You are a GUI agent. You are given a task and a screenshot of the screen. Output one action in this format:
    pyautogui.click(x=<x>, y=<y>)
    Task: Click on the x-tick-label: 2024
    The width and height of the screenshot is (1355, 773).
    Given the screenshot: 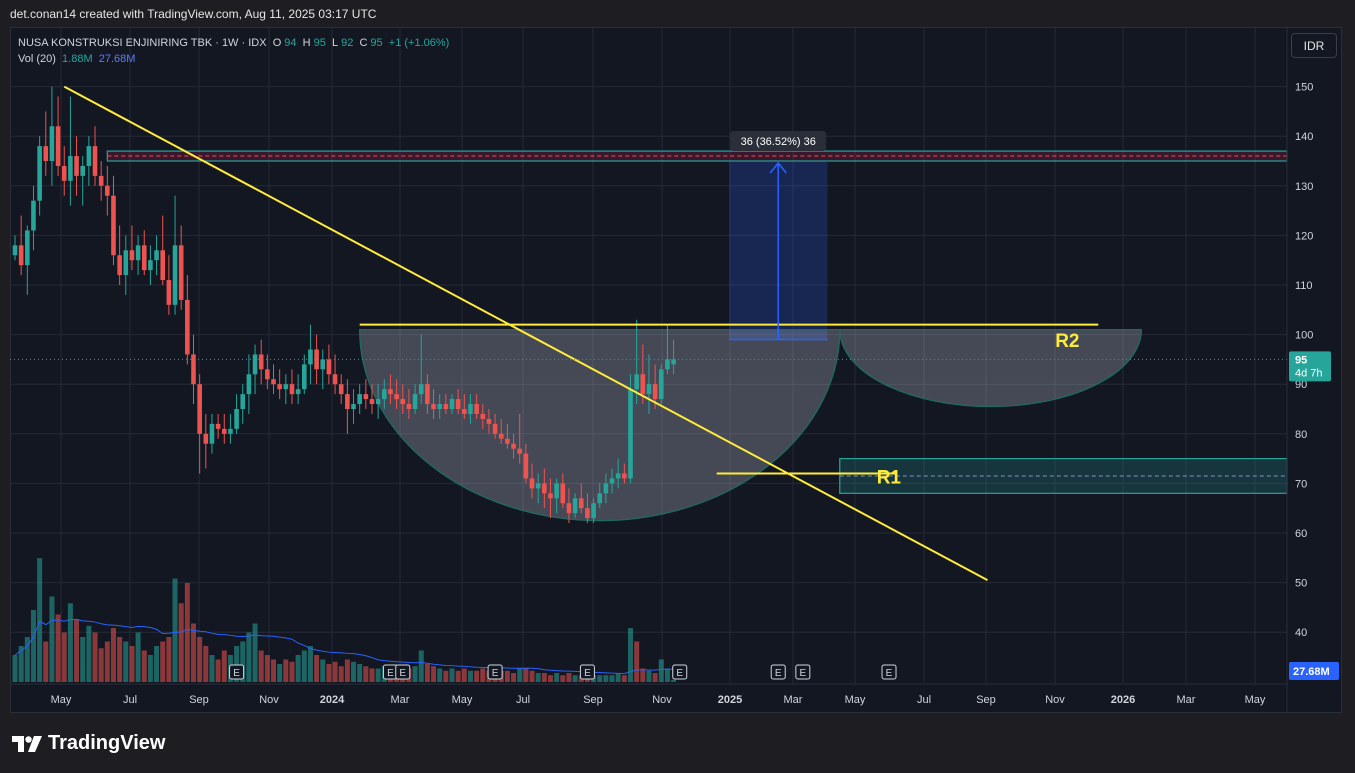 What is the action you would take?
    pyautogui.click(x=332, y=700)
    